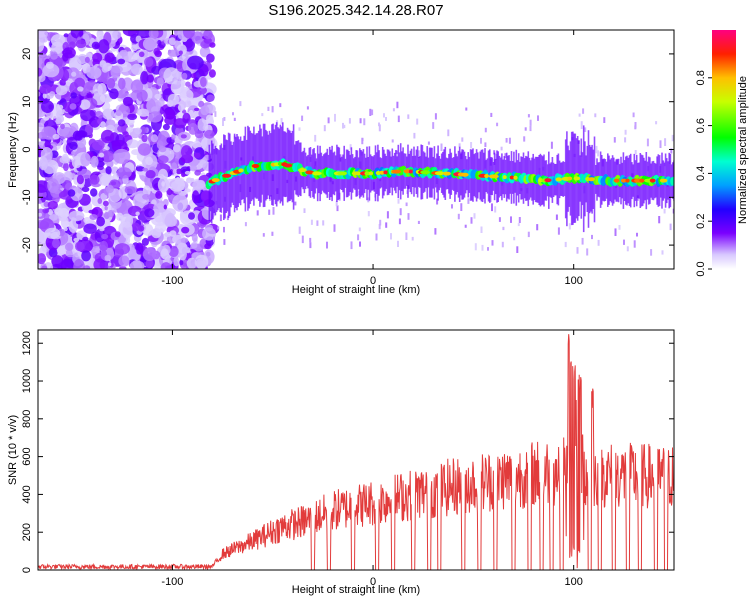 This screenshot has width=750, height=600. I want to click on spectrogram-track-cell, so click(672, 181).